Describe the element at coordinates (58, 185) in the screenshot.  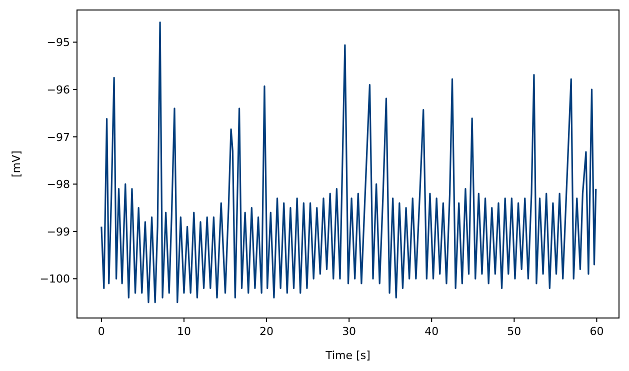
I see `y-tick-label: −98` at that location.